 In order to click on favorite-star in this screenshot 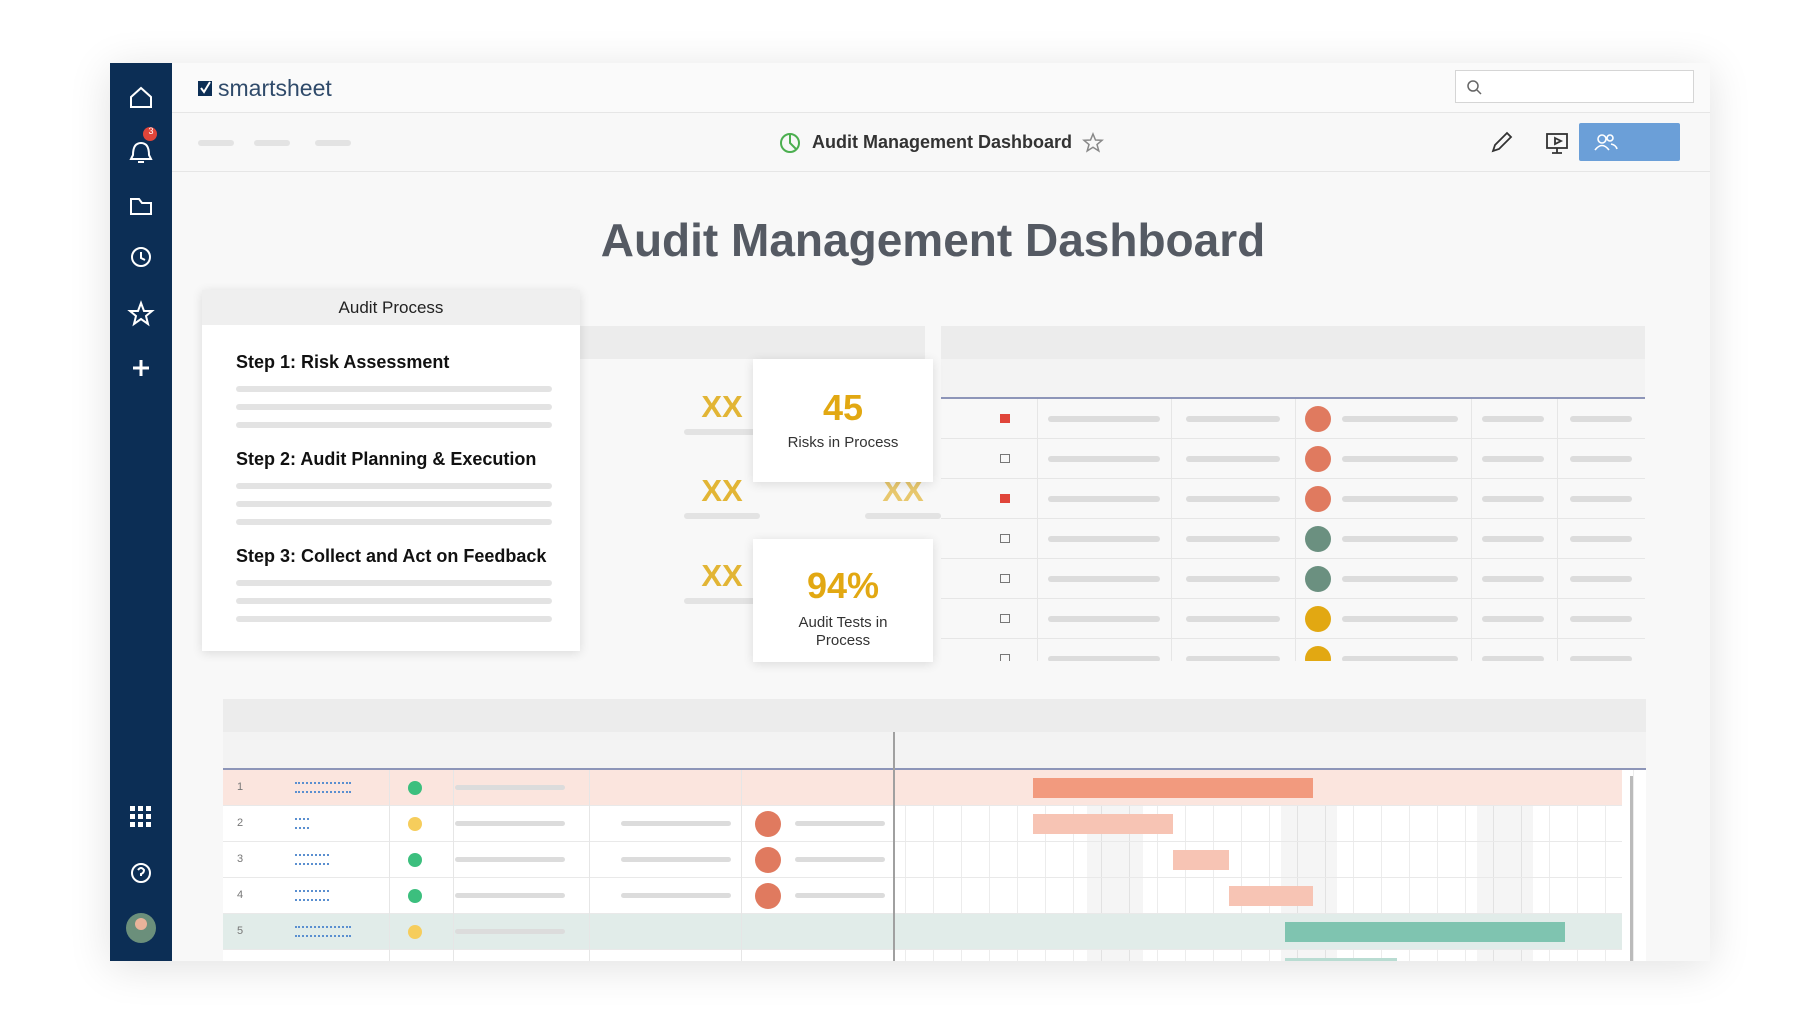, I will do `click(1093, 143)`.